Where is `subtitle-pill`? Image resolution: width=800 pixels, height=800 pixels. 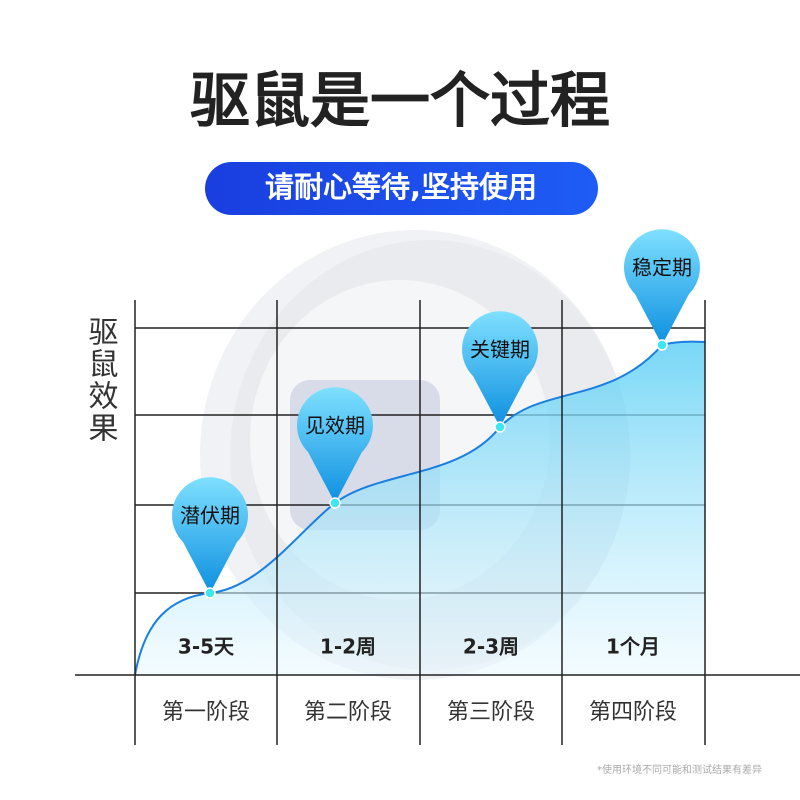
subtitle-pill is located at coordinates (401, 188).